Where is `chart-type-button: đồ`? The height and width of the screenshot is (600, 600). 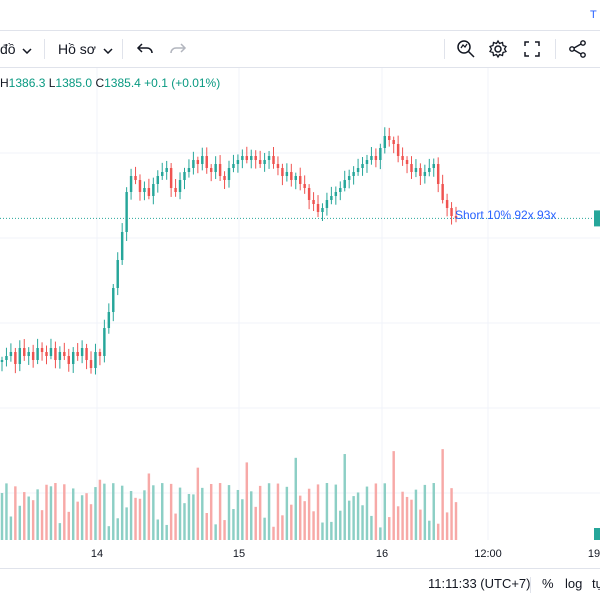
chart-type-button: đồ is located at coordinates (16, 49).